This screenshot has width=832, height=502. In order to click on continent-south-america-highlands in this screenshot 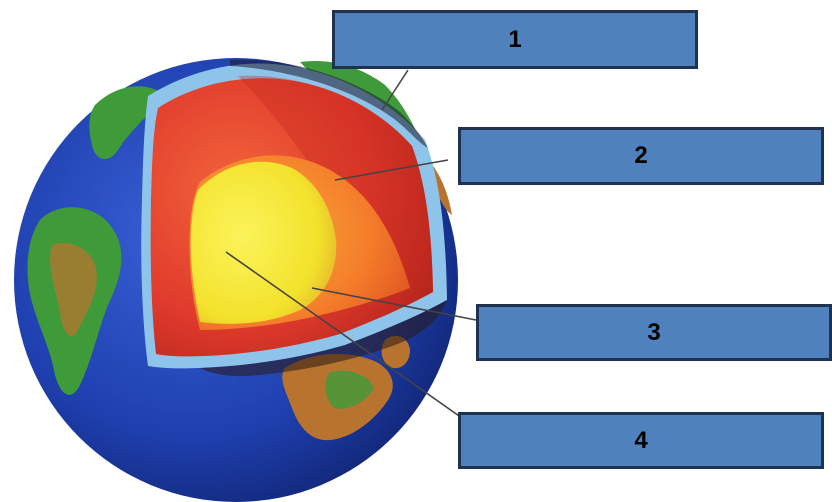, I will do `click(73, 289)`.